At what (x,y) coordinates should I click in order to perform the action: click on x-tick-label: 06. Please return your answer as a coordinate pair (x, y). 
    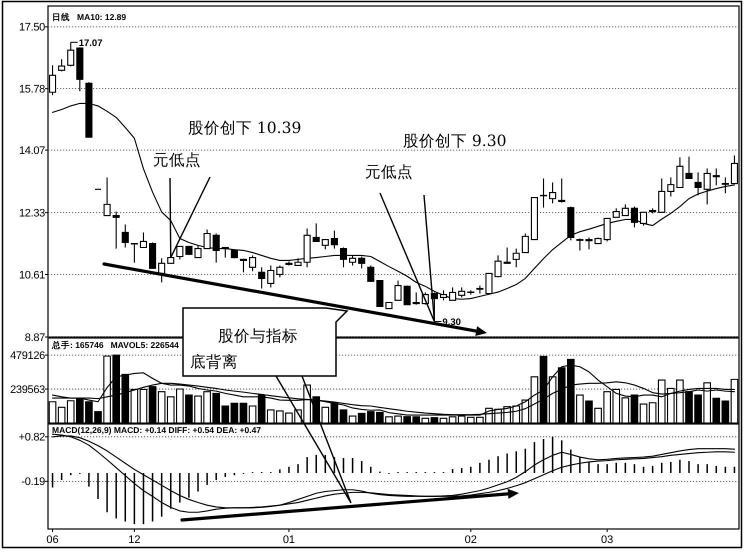
    Looking at the image, I should click on (52, 540).